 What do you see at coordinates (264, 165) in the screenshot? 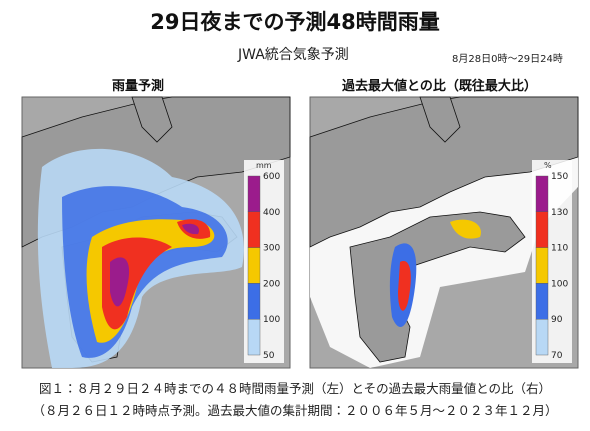
I see `legend-unit: mm` at bounding box center [264, 165].